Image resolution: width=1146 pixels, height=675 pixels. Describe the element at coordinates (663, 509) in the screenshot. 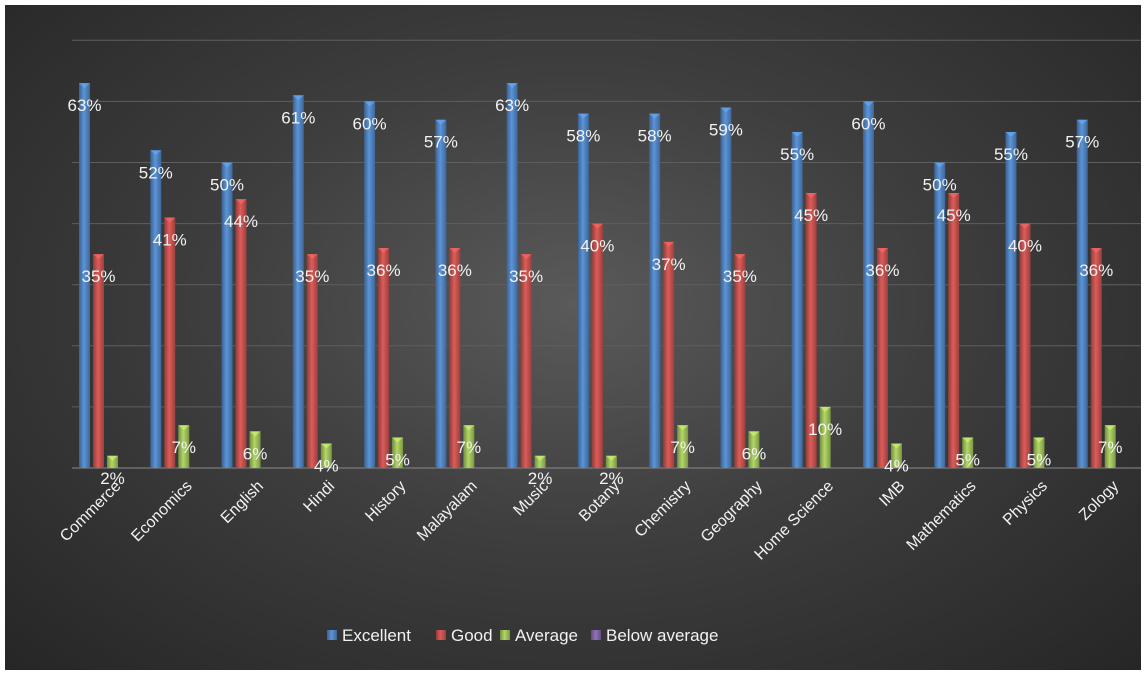

I see `category-label: Chemistry` at that location.